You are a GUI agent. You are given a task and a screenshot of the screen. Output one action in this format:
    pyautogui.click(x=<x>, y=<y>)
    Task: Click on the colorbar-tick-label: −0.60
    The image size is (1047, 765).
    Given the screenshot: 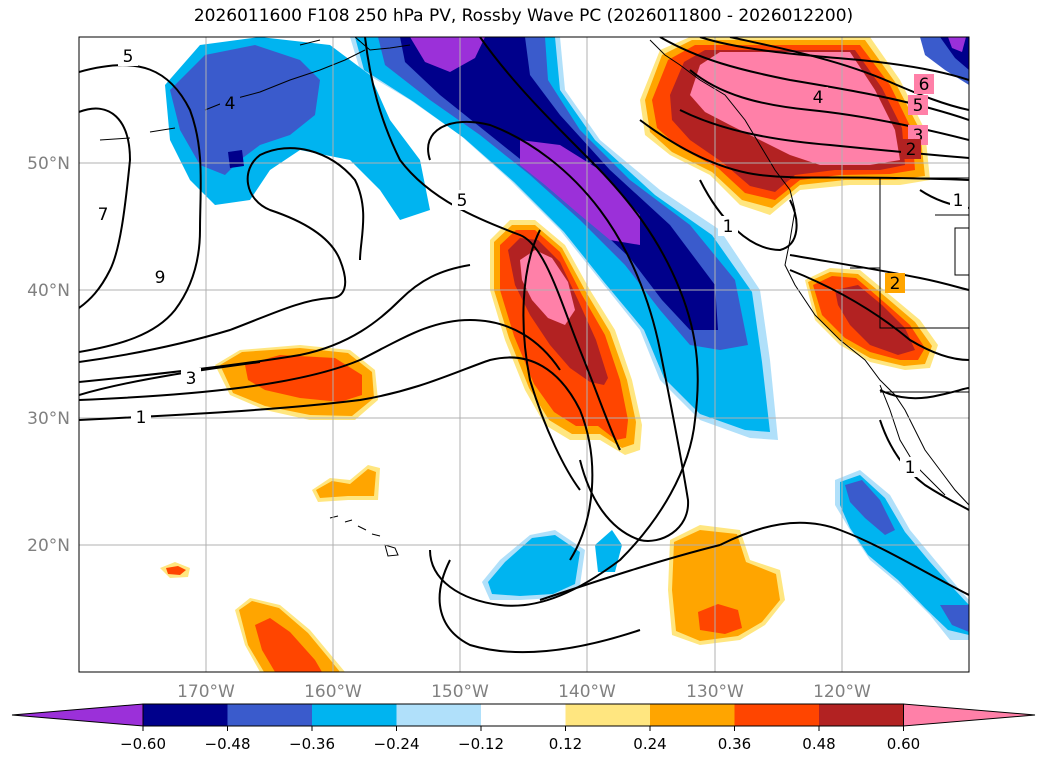 What is the action you would take?
    pyautogui.click(x=143, y=744)
    